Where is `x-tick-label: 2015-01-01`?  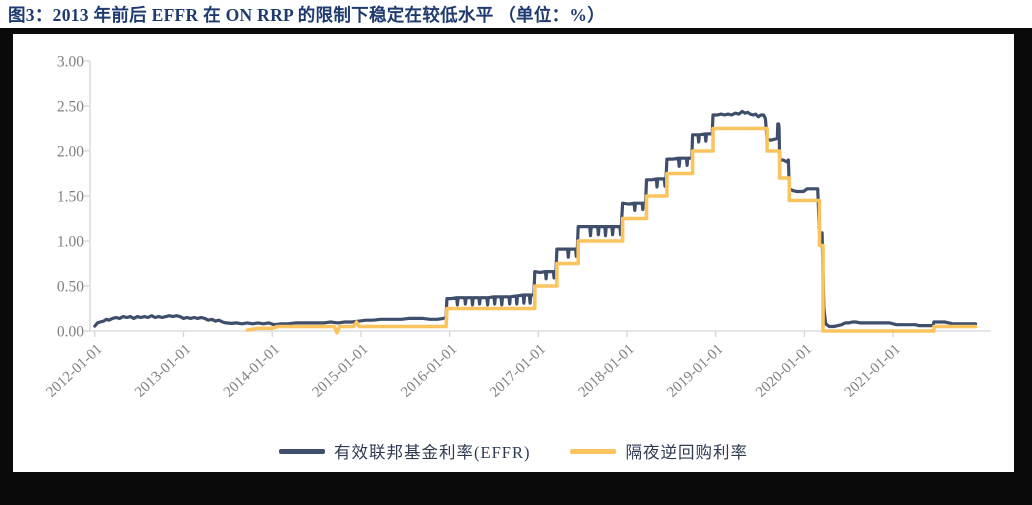 x-tick-label: 2015-01-01 is located at coordinates (341, 370).